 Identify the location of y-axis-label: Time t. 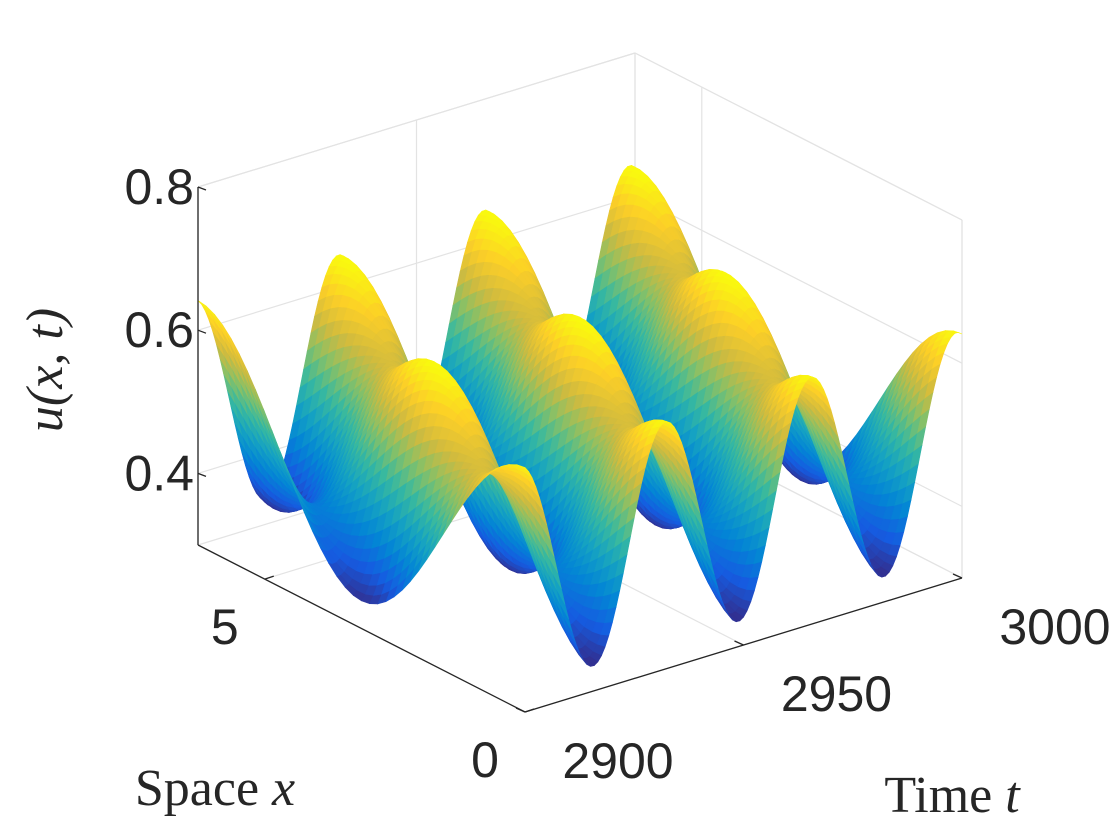
(952, 795).